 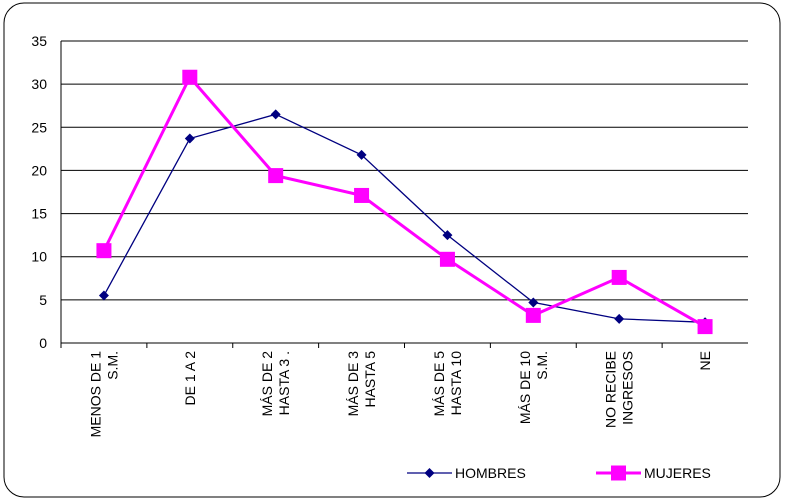 I want to click on x-category-label: NE, so click(x=705, y=360).